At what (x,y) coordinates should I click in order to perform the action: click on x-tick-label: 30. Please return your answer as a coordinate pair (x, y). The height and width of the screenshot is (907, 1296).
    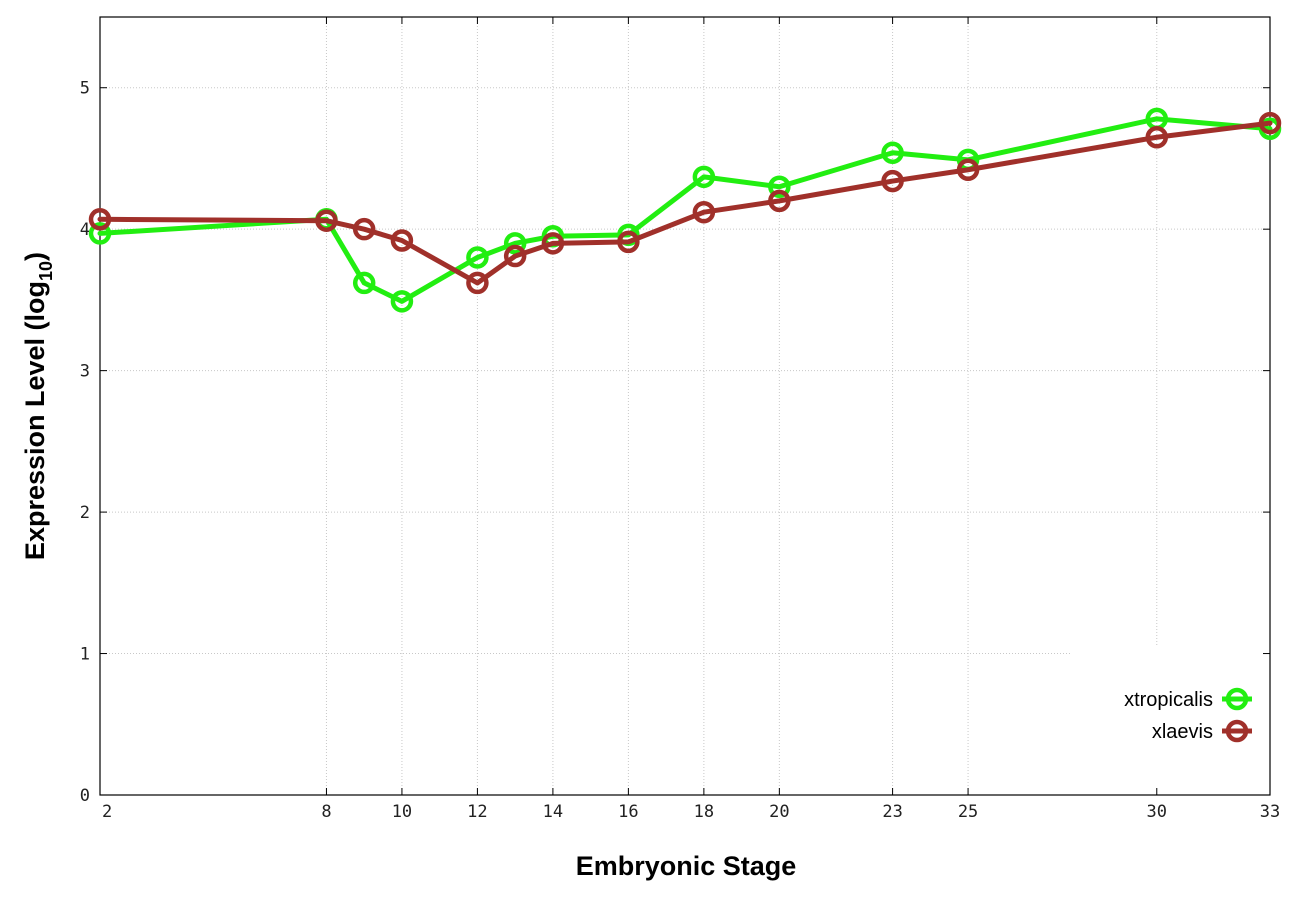
    Looking at the image, I should click on (1157, 812).